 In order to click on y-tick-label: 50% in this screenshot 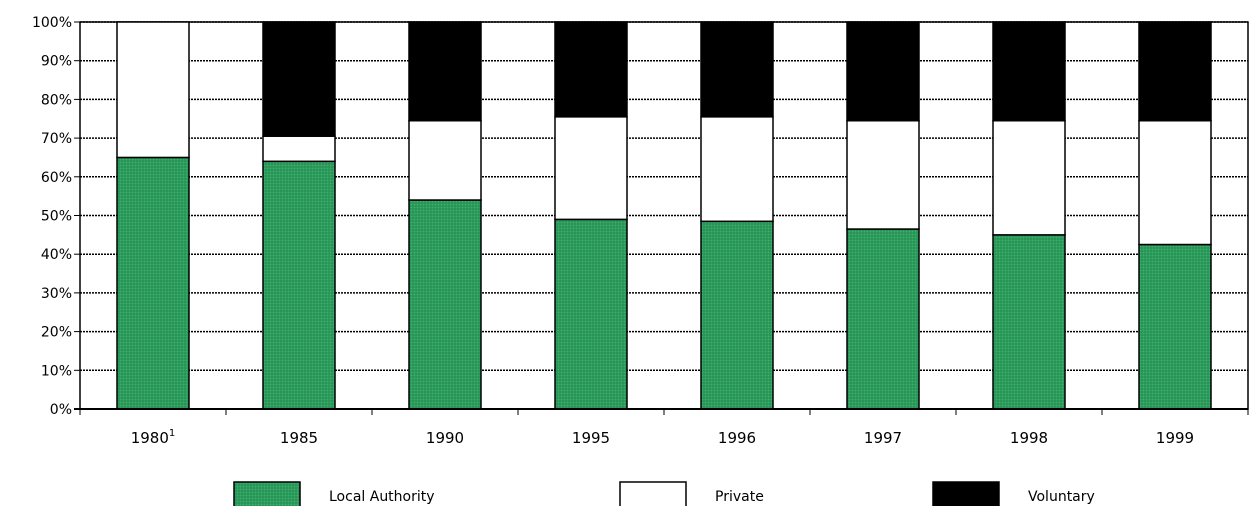, I will do `click(56, 217)`.